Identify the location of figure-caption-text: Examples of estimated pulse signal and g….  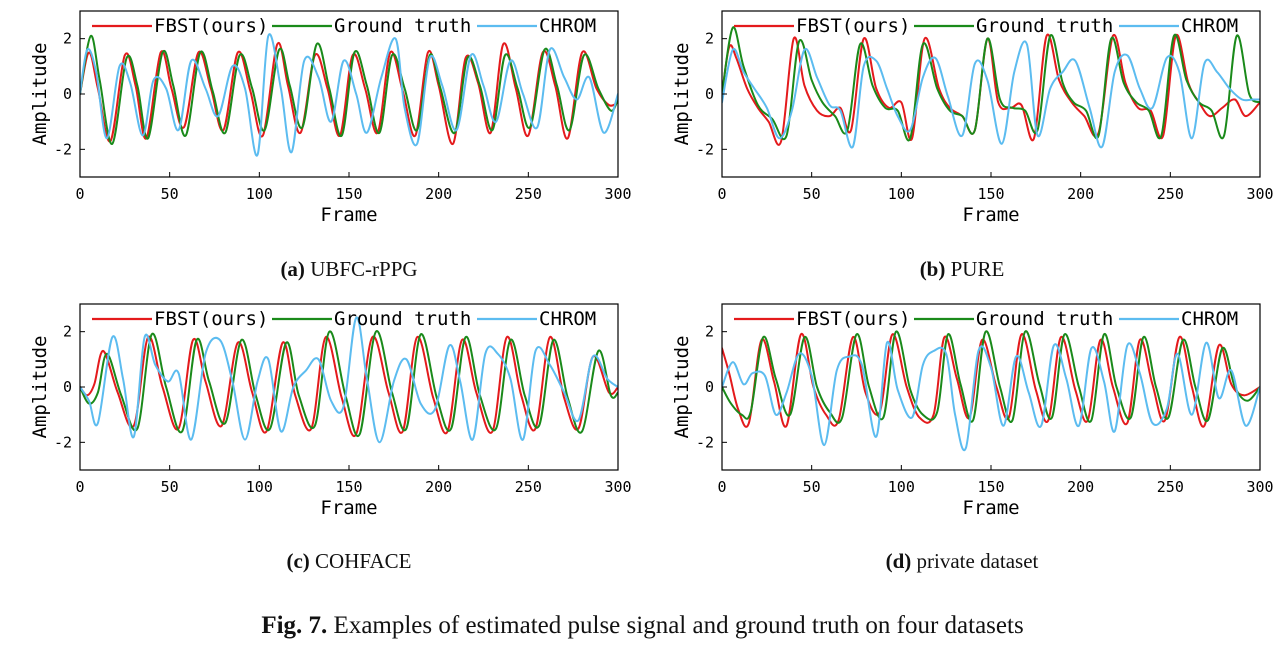
(678, 625).